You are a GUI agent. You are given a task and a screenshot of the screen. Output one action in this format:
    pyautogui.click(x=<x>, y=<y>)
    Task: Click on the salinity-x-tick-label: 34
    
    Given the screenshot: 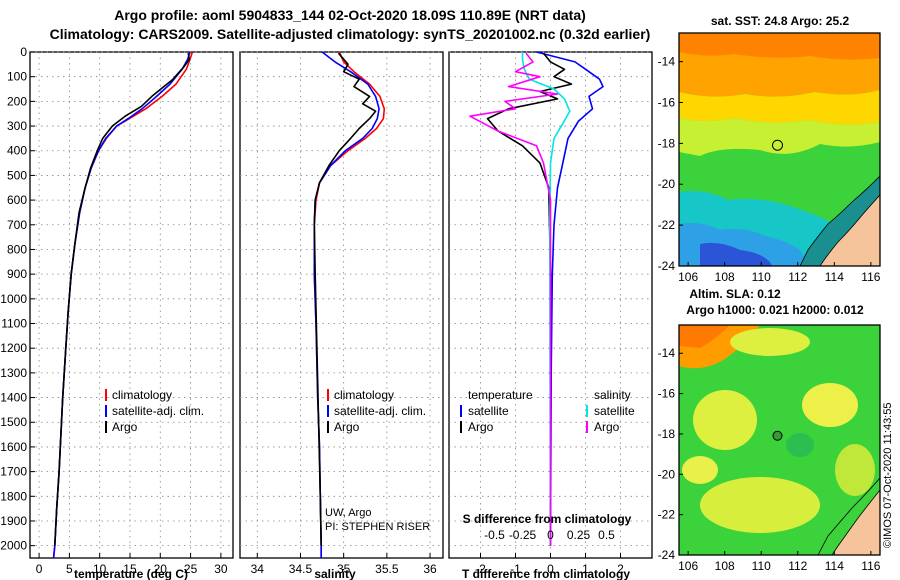 What is the action you would take?
    pyautogui.click(x=258, y=569)
    